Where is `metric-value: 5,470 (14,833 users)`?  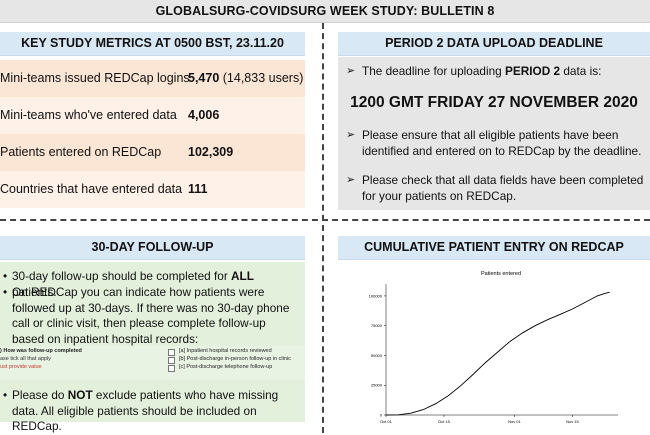 metric-value: 5,470 (14,833 users) is located at coordinates (246, 78).